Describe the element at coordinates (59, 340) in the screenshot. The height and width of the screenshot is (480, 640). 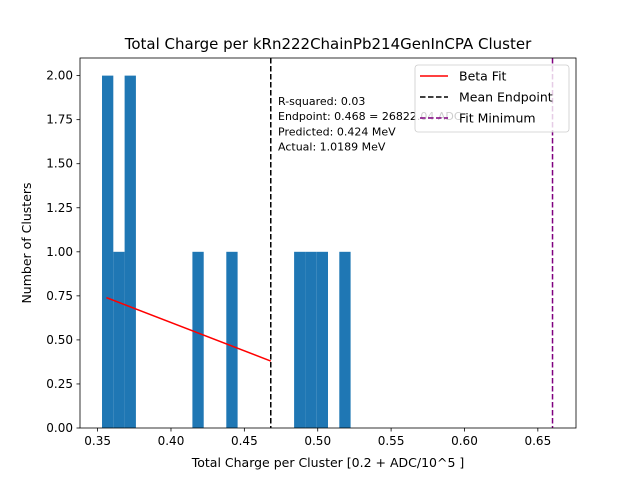
I see `y-tick-label: 0.50` at that location.